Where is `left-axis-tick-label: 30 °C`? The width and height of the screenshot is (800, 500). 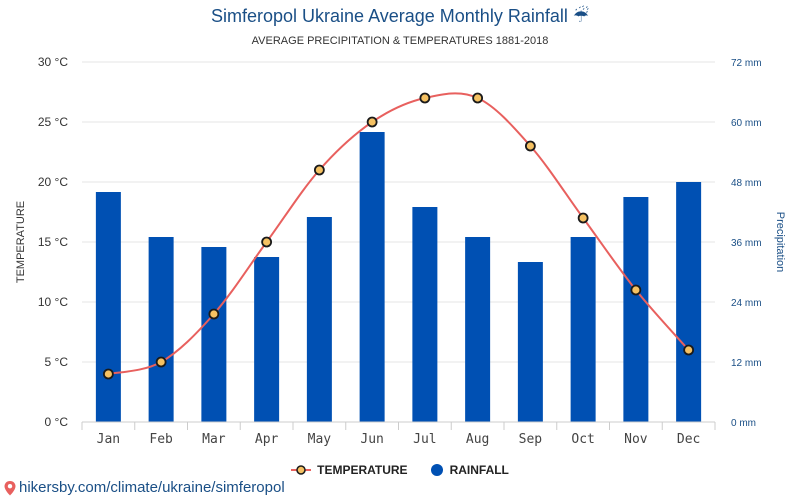
left-axis-tick-label: 30 °C is located at coordinates (53, 62).